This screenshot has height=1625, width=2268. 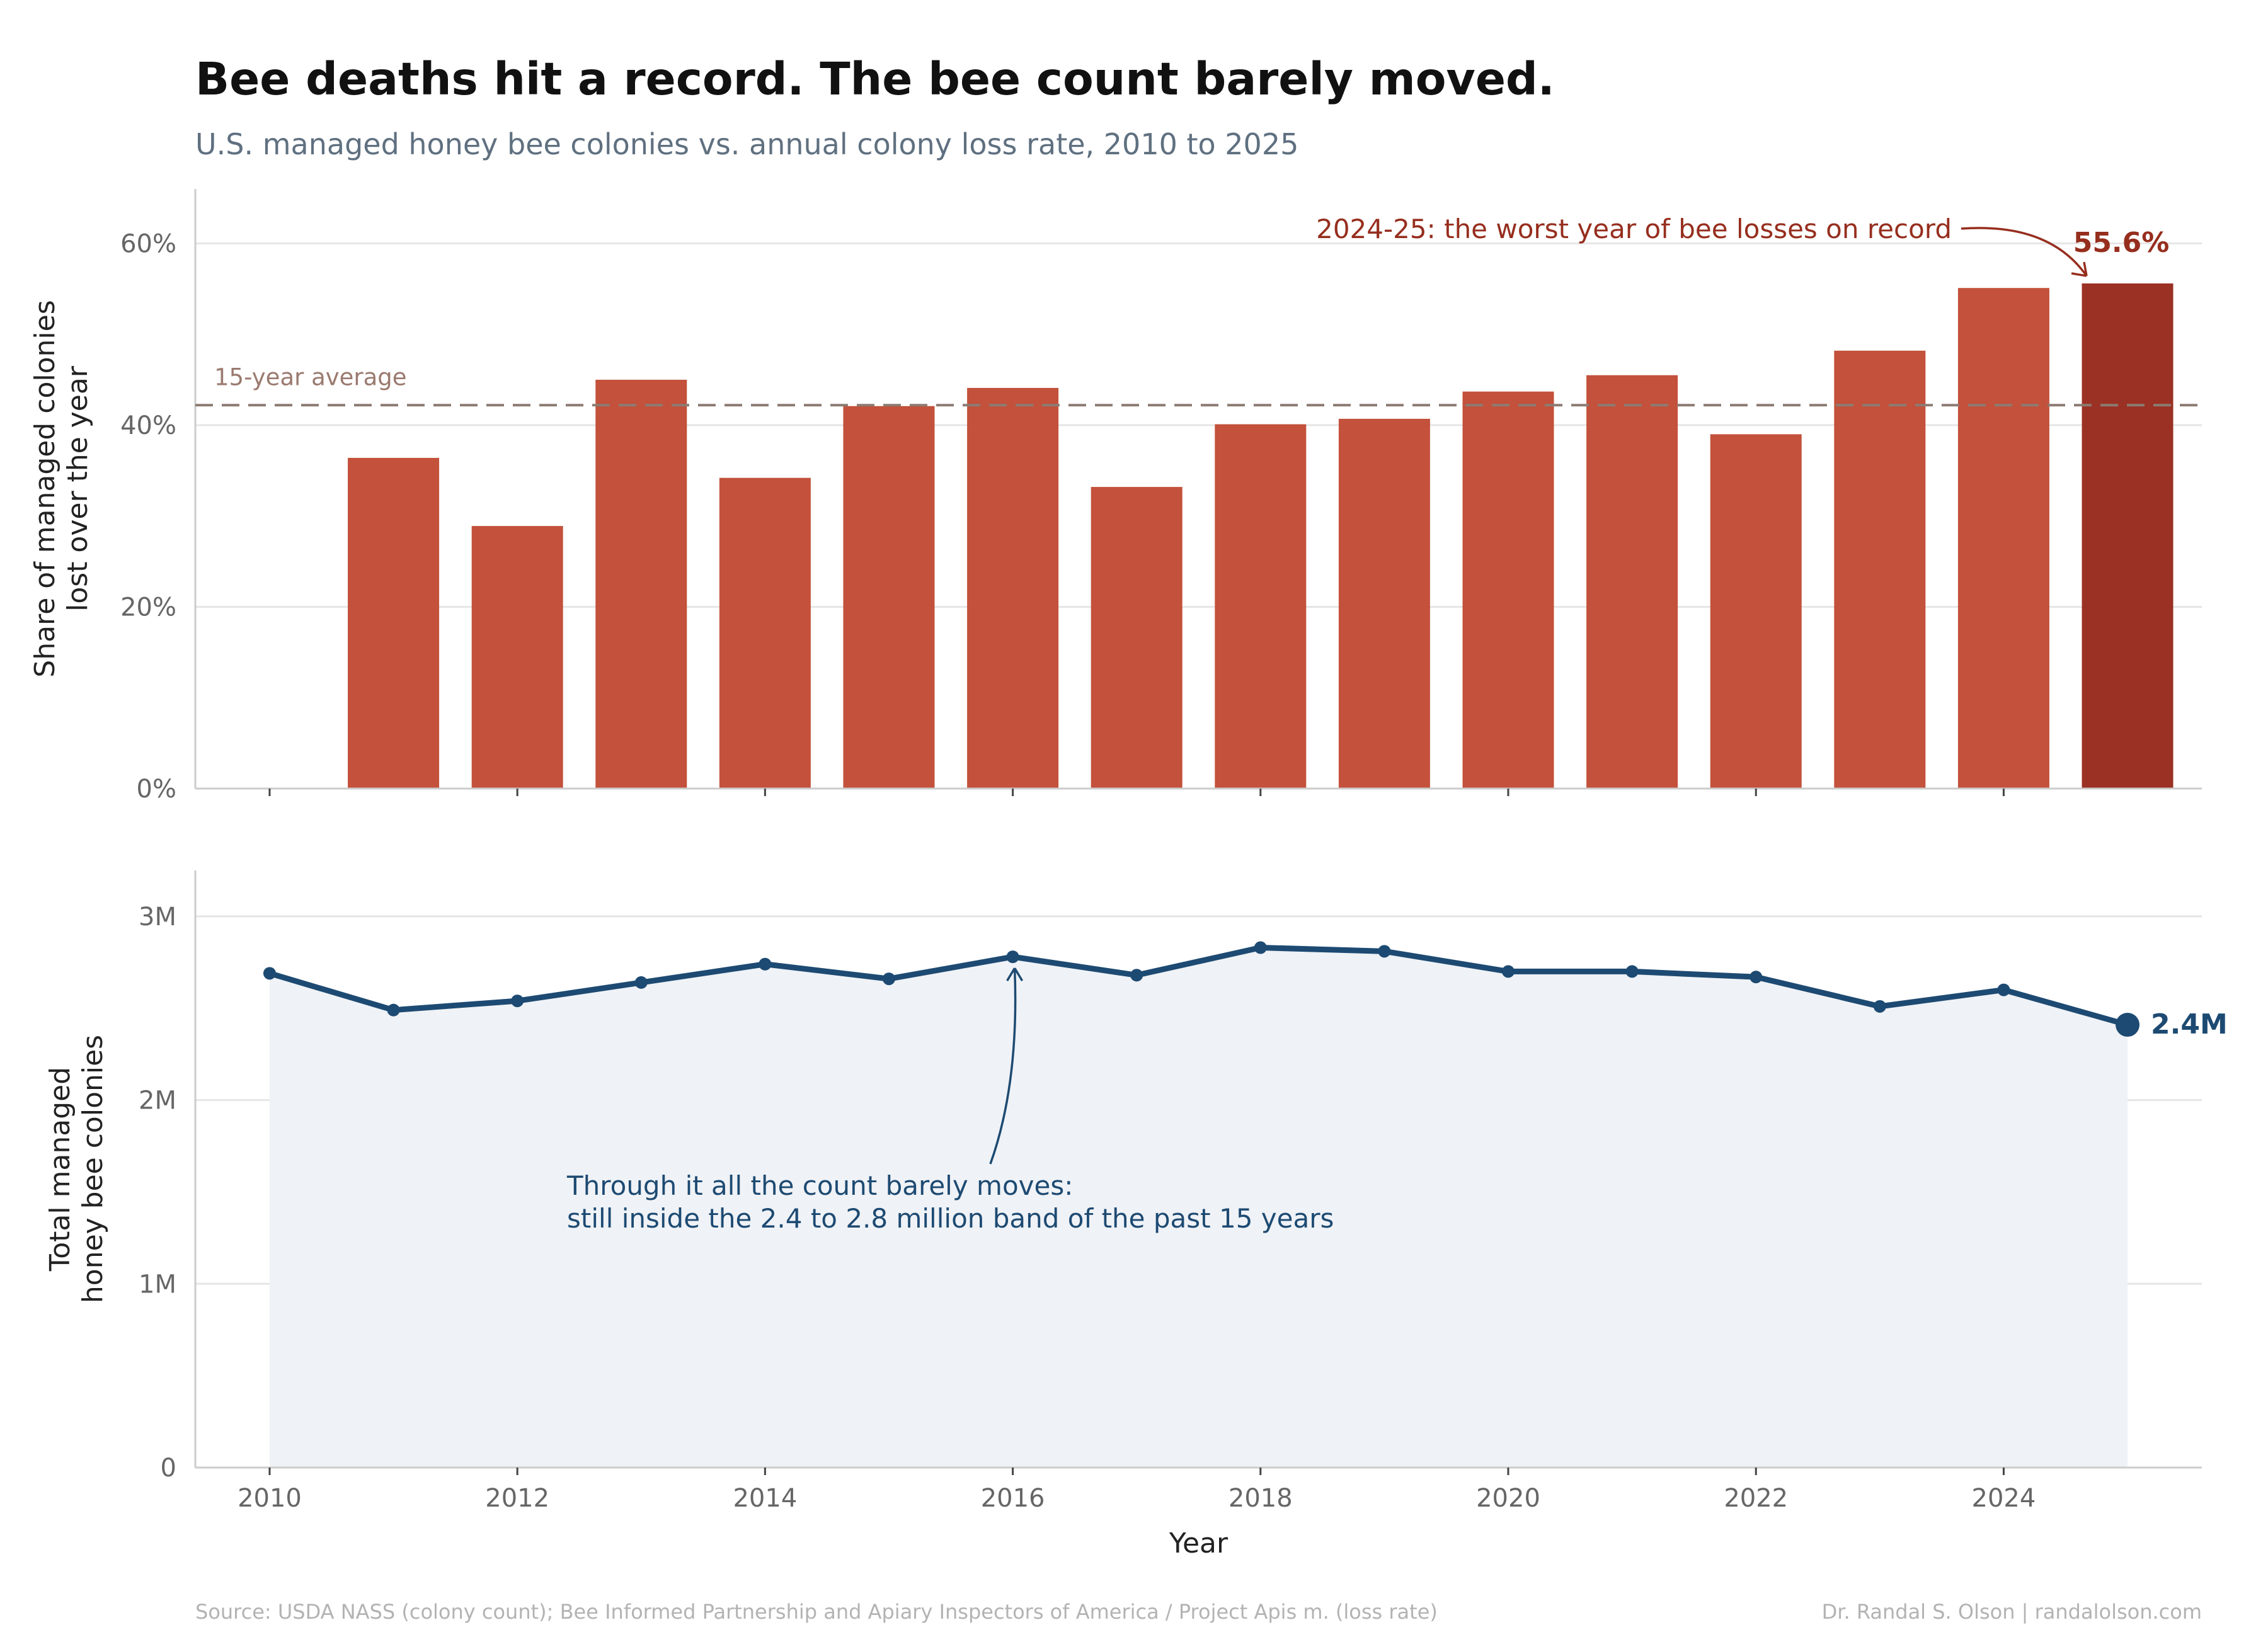 What do you see at coordinates (1198, 1543) in the screenshot?
I see `x-axis-label: Year` at bounding box center [1198, 1543].